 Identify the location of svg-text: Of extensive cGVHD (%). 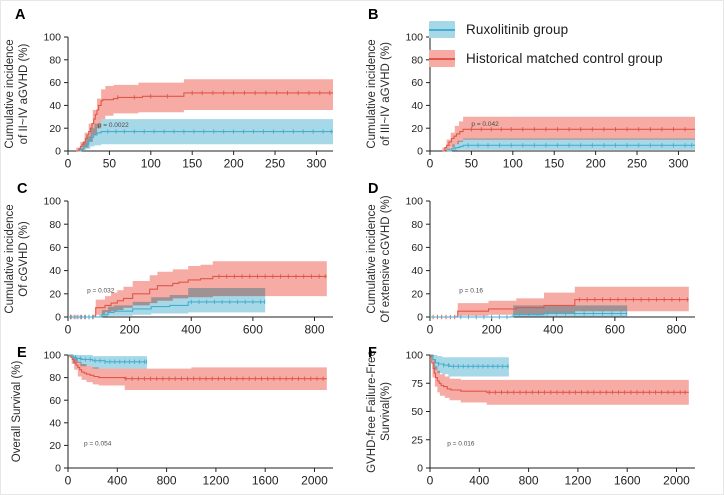
(386, 258).